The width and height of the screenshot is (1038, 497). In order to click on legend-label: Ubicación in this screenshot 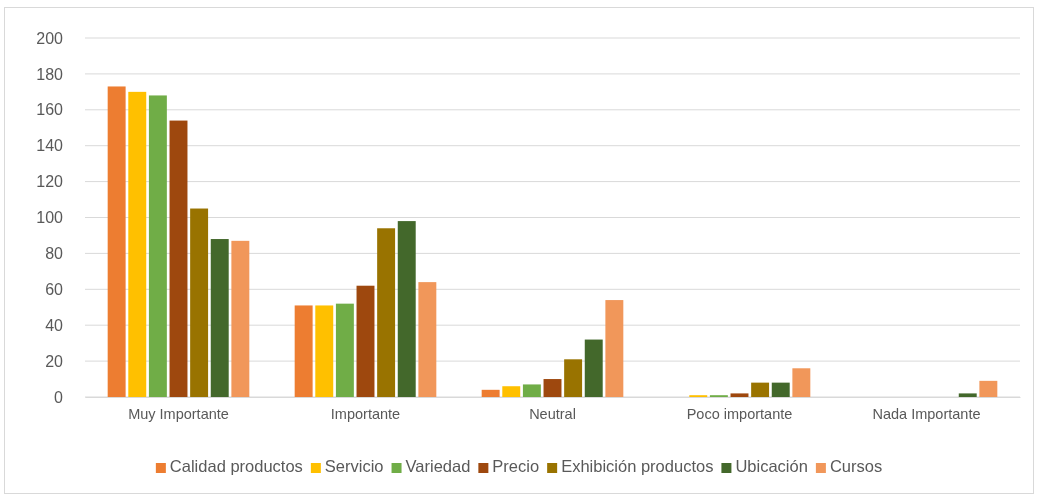, I will do `click(771, 466)`.